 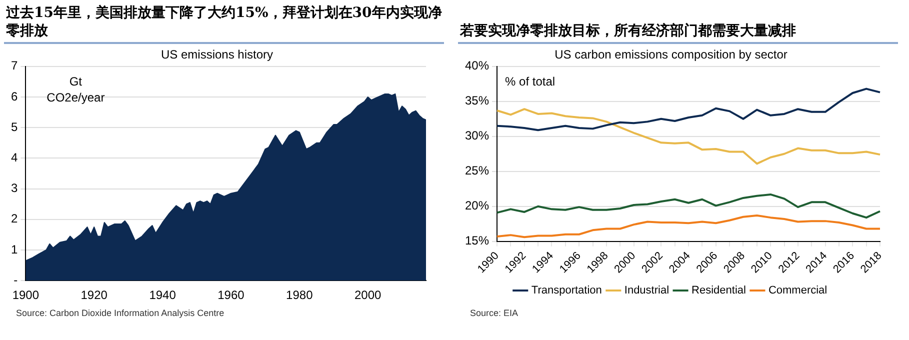 I want to click on legend-label: Industrial, so click(x=647, y=290).